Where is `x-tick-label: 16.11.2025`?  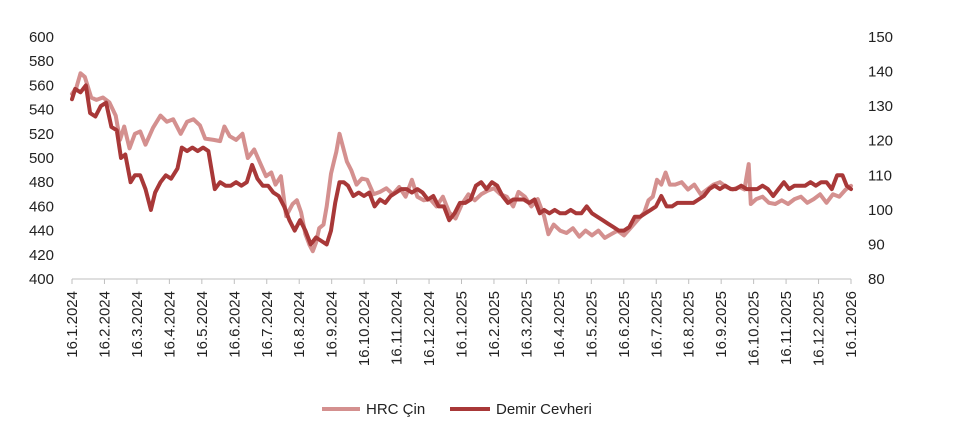
x-tick-label: 16.11.2025 is located at coordinates (786, 328).